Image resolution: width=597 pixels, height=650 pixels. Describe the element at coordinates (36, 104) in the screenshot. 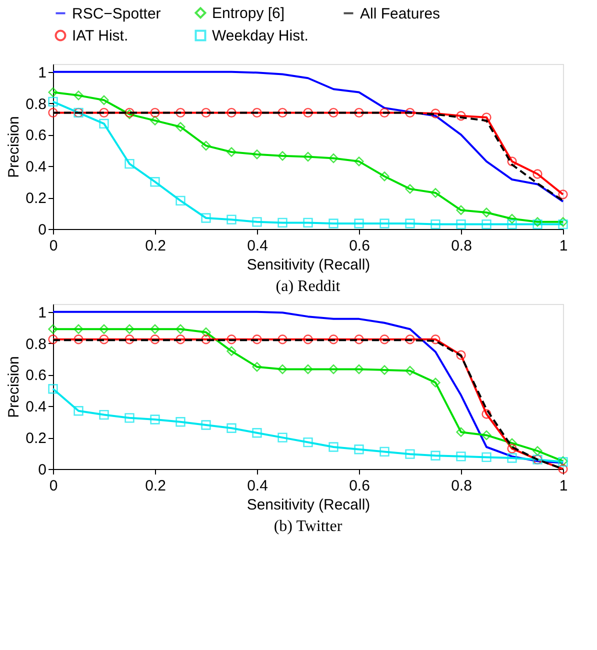

I see `y-tick-label: 0.8` at that location.